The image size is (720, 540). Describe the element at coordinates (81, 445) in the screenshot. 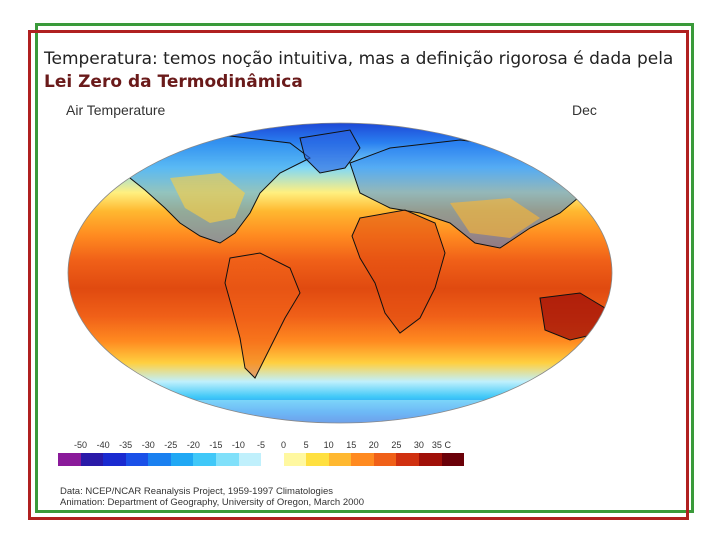

I see `scale-label: -50` at that location.